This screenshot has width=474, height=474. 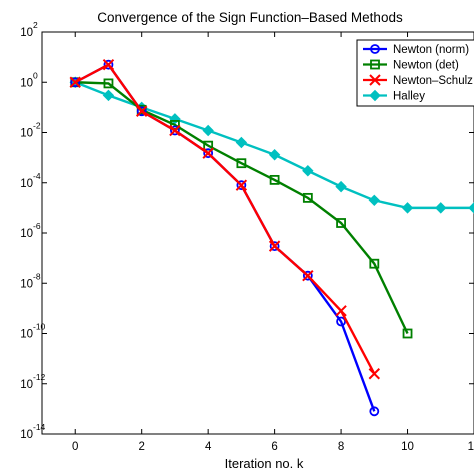 I want to click on y-tick-exponent: 2, so click(x=35, y=25).